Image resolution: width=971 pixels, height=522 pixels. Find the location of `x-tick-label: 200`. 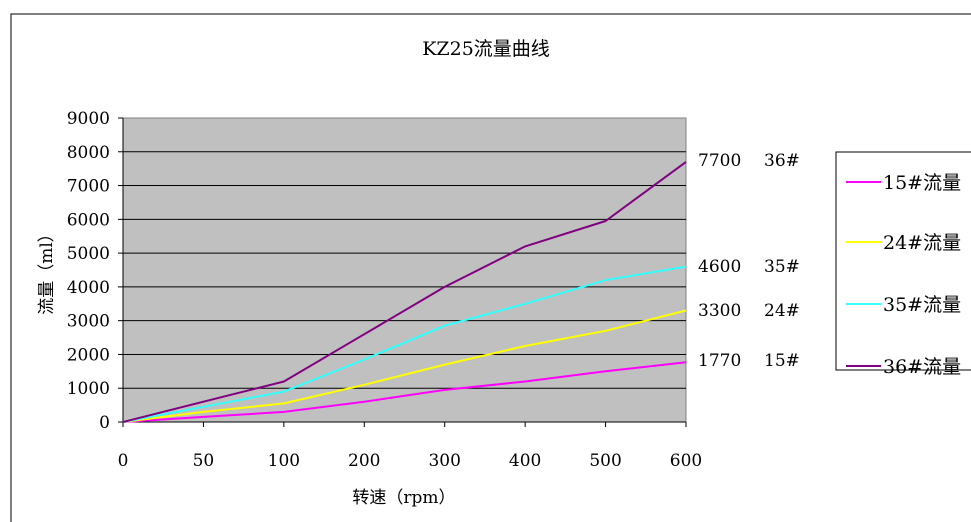

x-tick-label: 200 is located at coordinates (364, 461).